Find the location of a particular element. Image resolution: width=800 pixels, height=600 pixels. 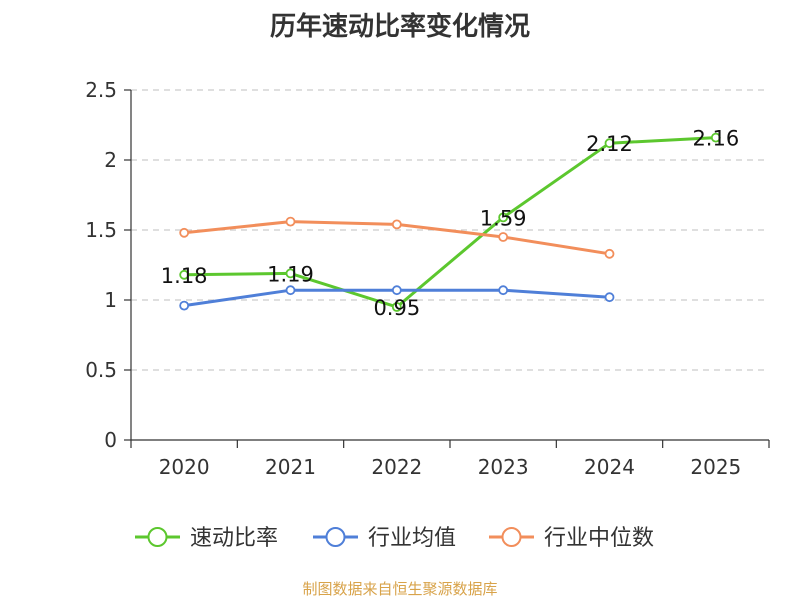

y-tick-label: 0.5 is located at coordinates (101, 370).